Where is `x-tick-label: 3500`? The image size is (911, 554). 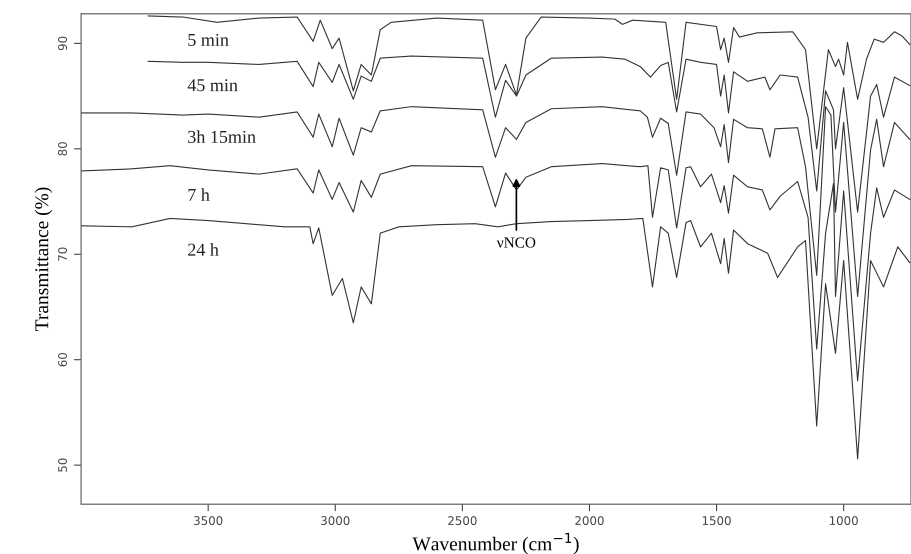
x-tick-label: 3500 is located at coordinates (208, 521).